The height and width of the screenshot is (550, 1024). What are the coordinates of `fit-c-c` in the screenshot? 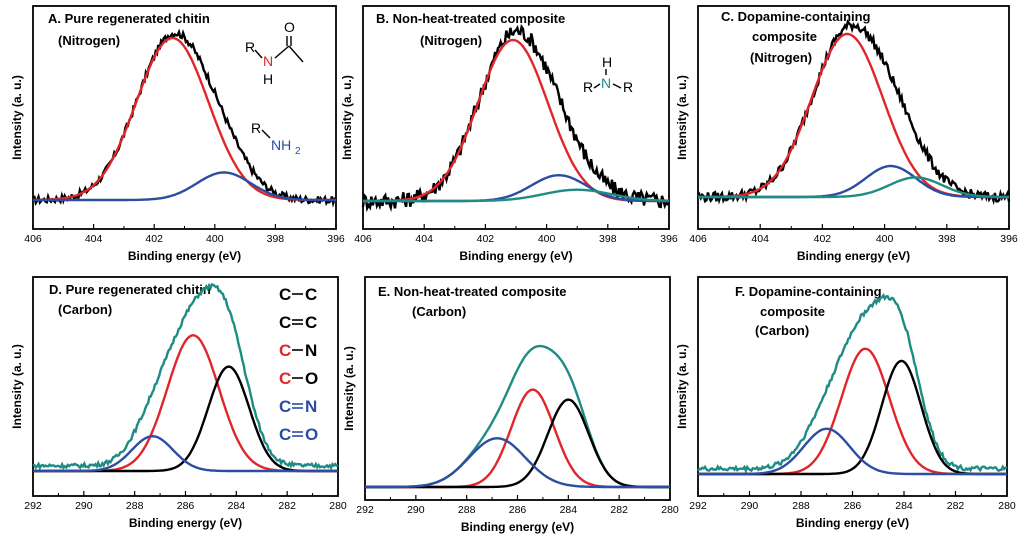 It's located at (185, 419).